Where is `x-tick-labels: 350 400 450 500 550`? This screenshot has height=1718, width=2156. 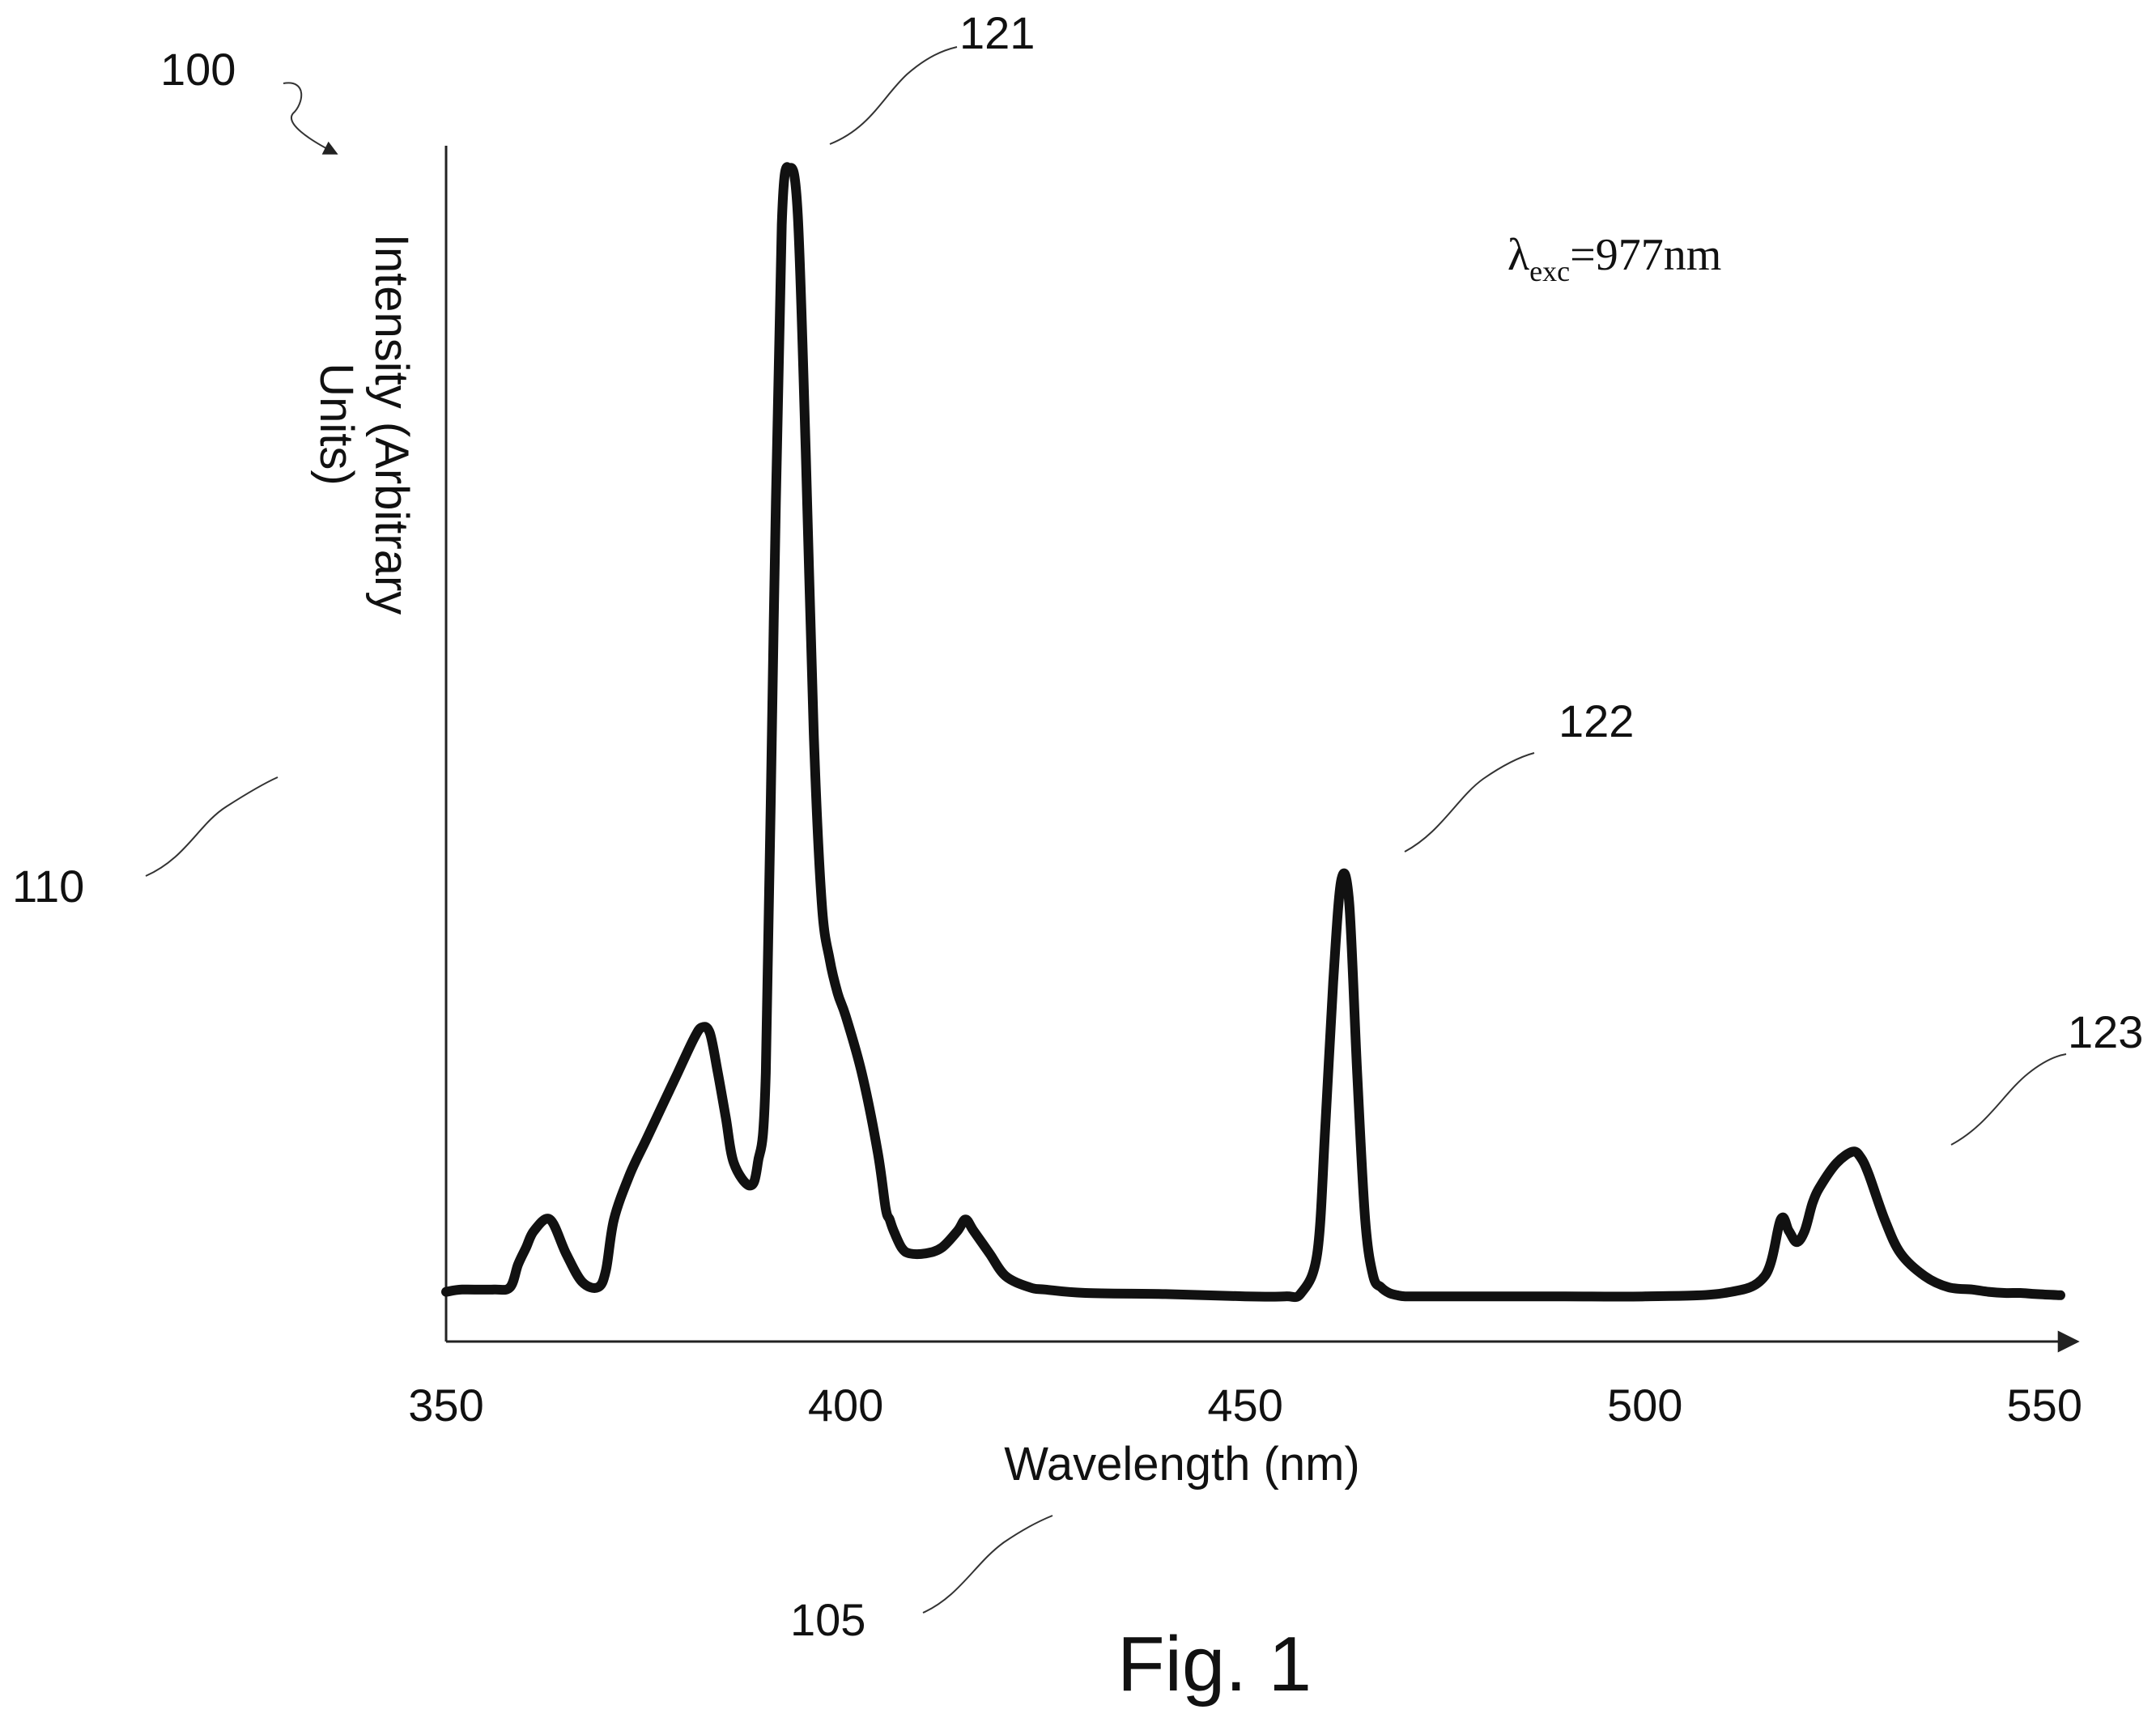
x-tick-labels: 350 400 450 500 550 is located at coordinates (1245, 1405).